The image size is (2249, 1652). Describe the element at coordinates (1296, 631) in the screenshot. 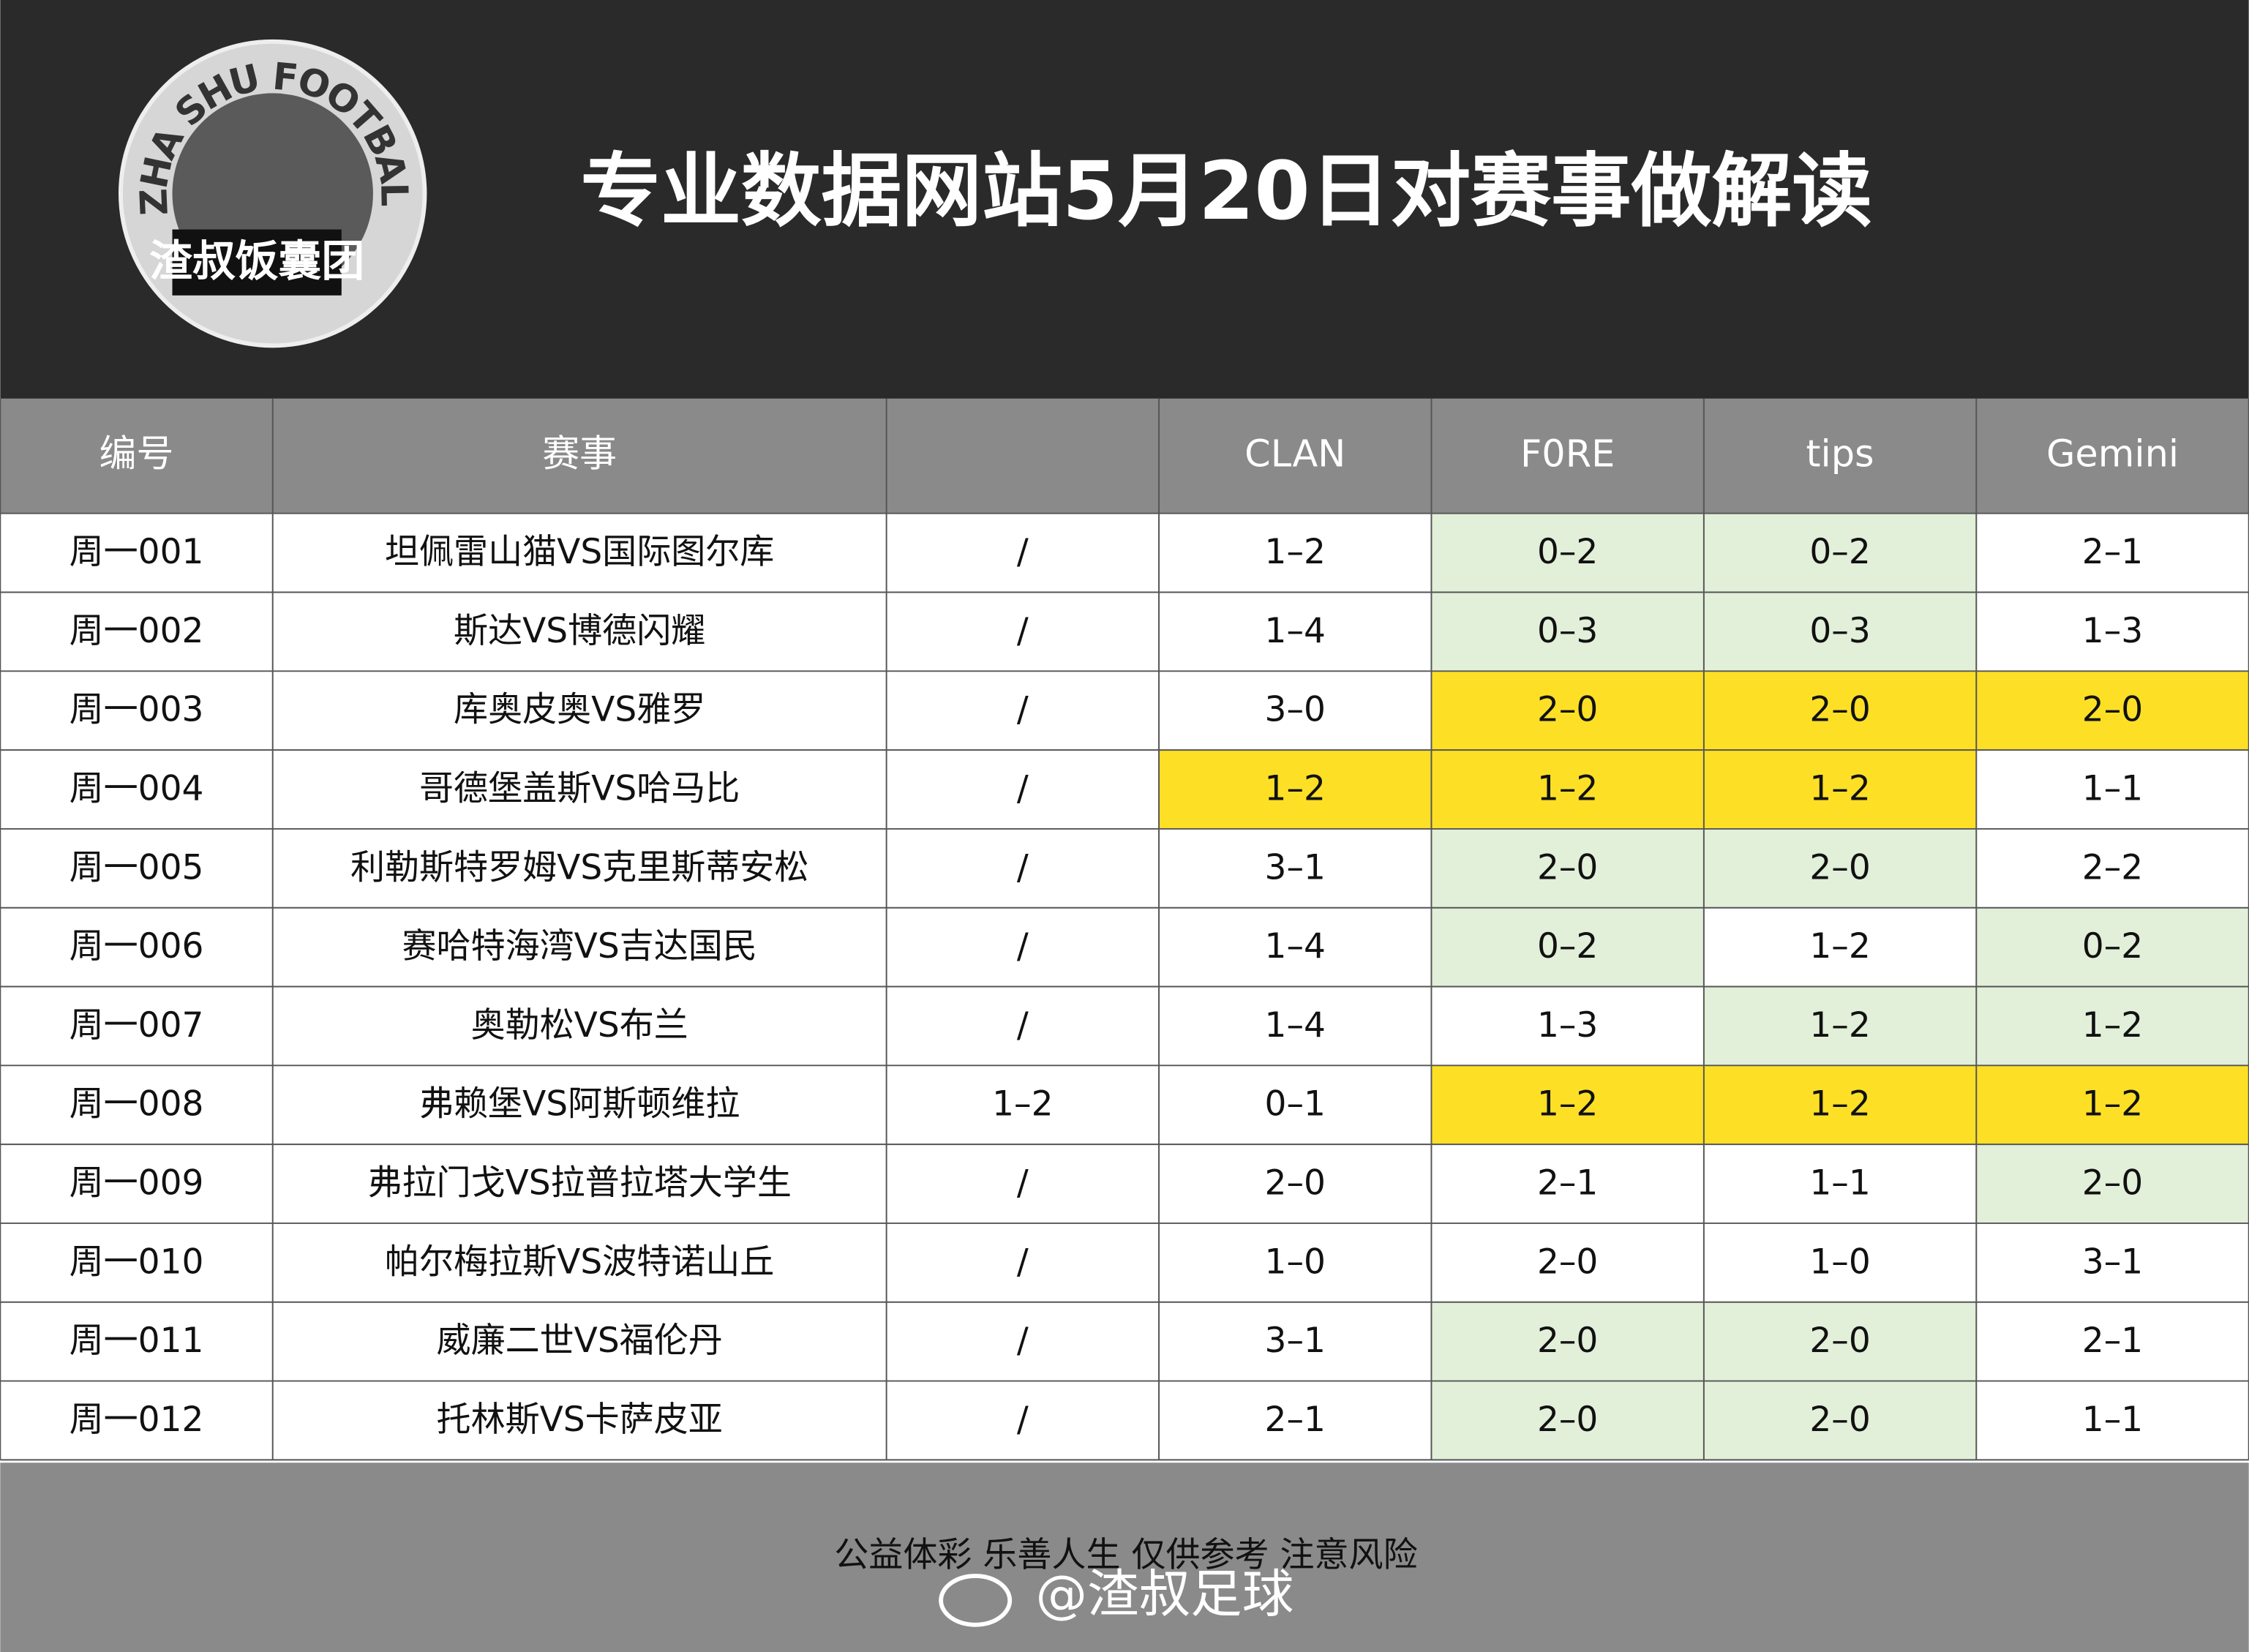

I see `cell-text: 1–4` at that location.